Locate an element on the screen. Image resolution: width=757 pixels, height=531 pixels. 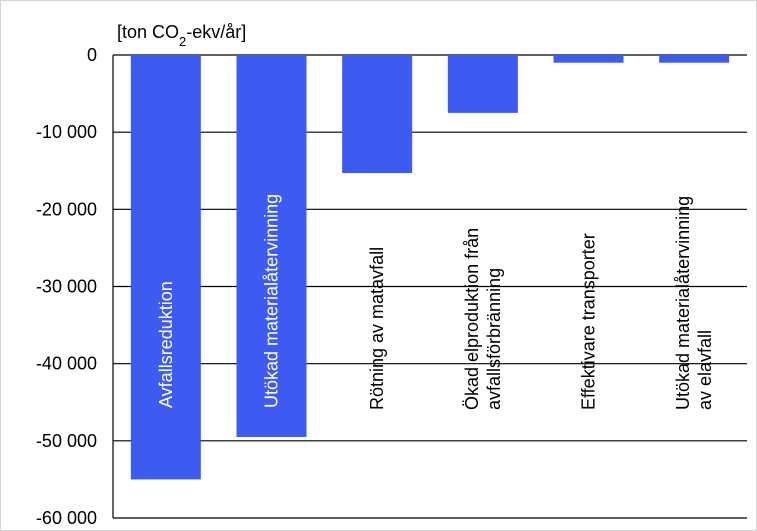
category-label-line: Rötning av matavfall is located at coordinates (377, 328).